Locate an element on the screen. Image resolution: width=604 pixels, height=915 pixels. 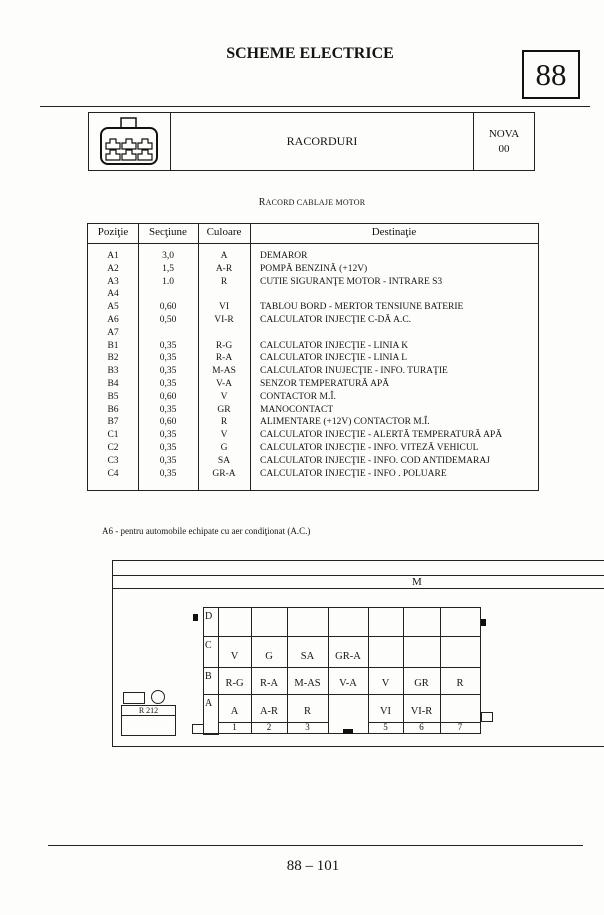
relay-label: R 212 is located at coordinates (148, 711).